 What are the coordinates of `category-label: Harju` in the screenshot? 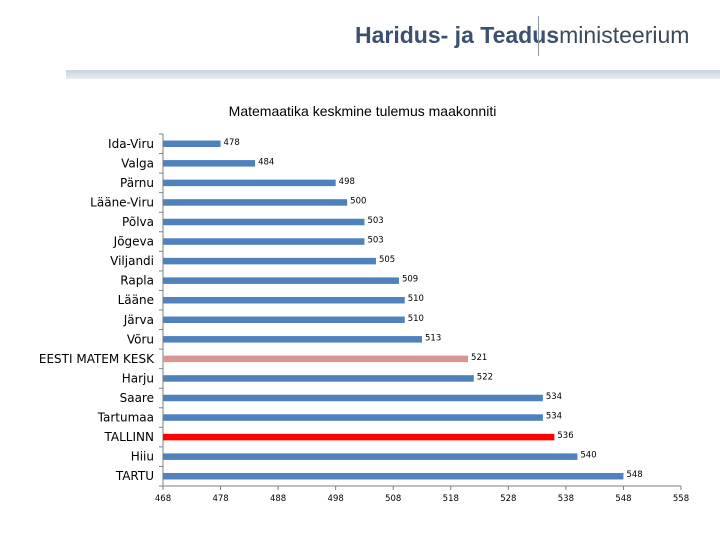 It's located at (138, 378).